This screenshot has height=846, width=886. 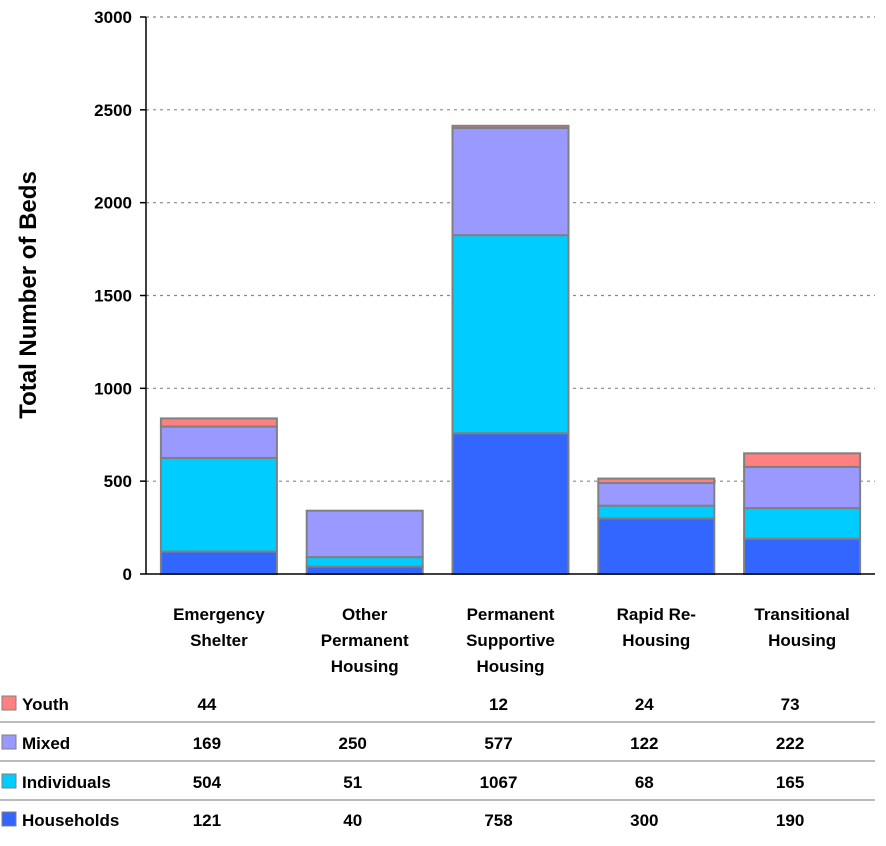 I want to click on table-value: 40, so click(x=352, y=820).